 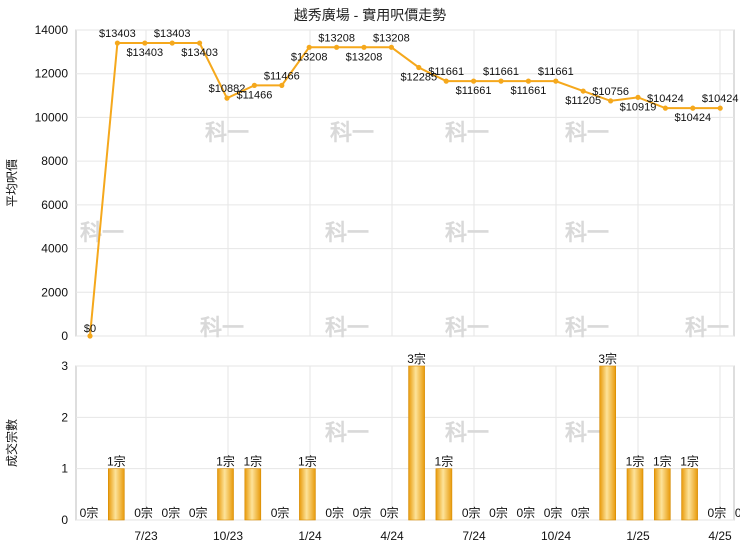 What do you see at coordinates (54, 292) in the screenshot?
I see `price-y-tick-2000: 2000` at bounding box center [54, 292].